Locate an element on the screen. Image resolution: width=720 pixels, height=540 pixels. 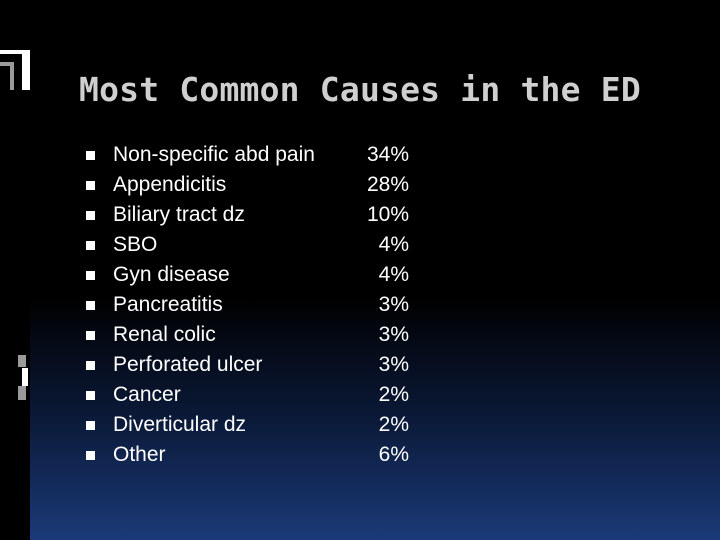
list-item: Biliary tract dz 10% is located at coordinates (256, 215).